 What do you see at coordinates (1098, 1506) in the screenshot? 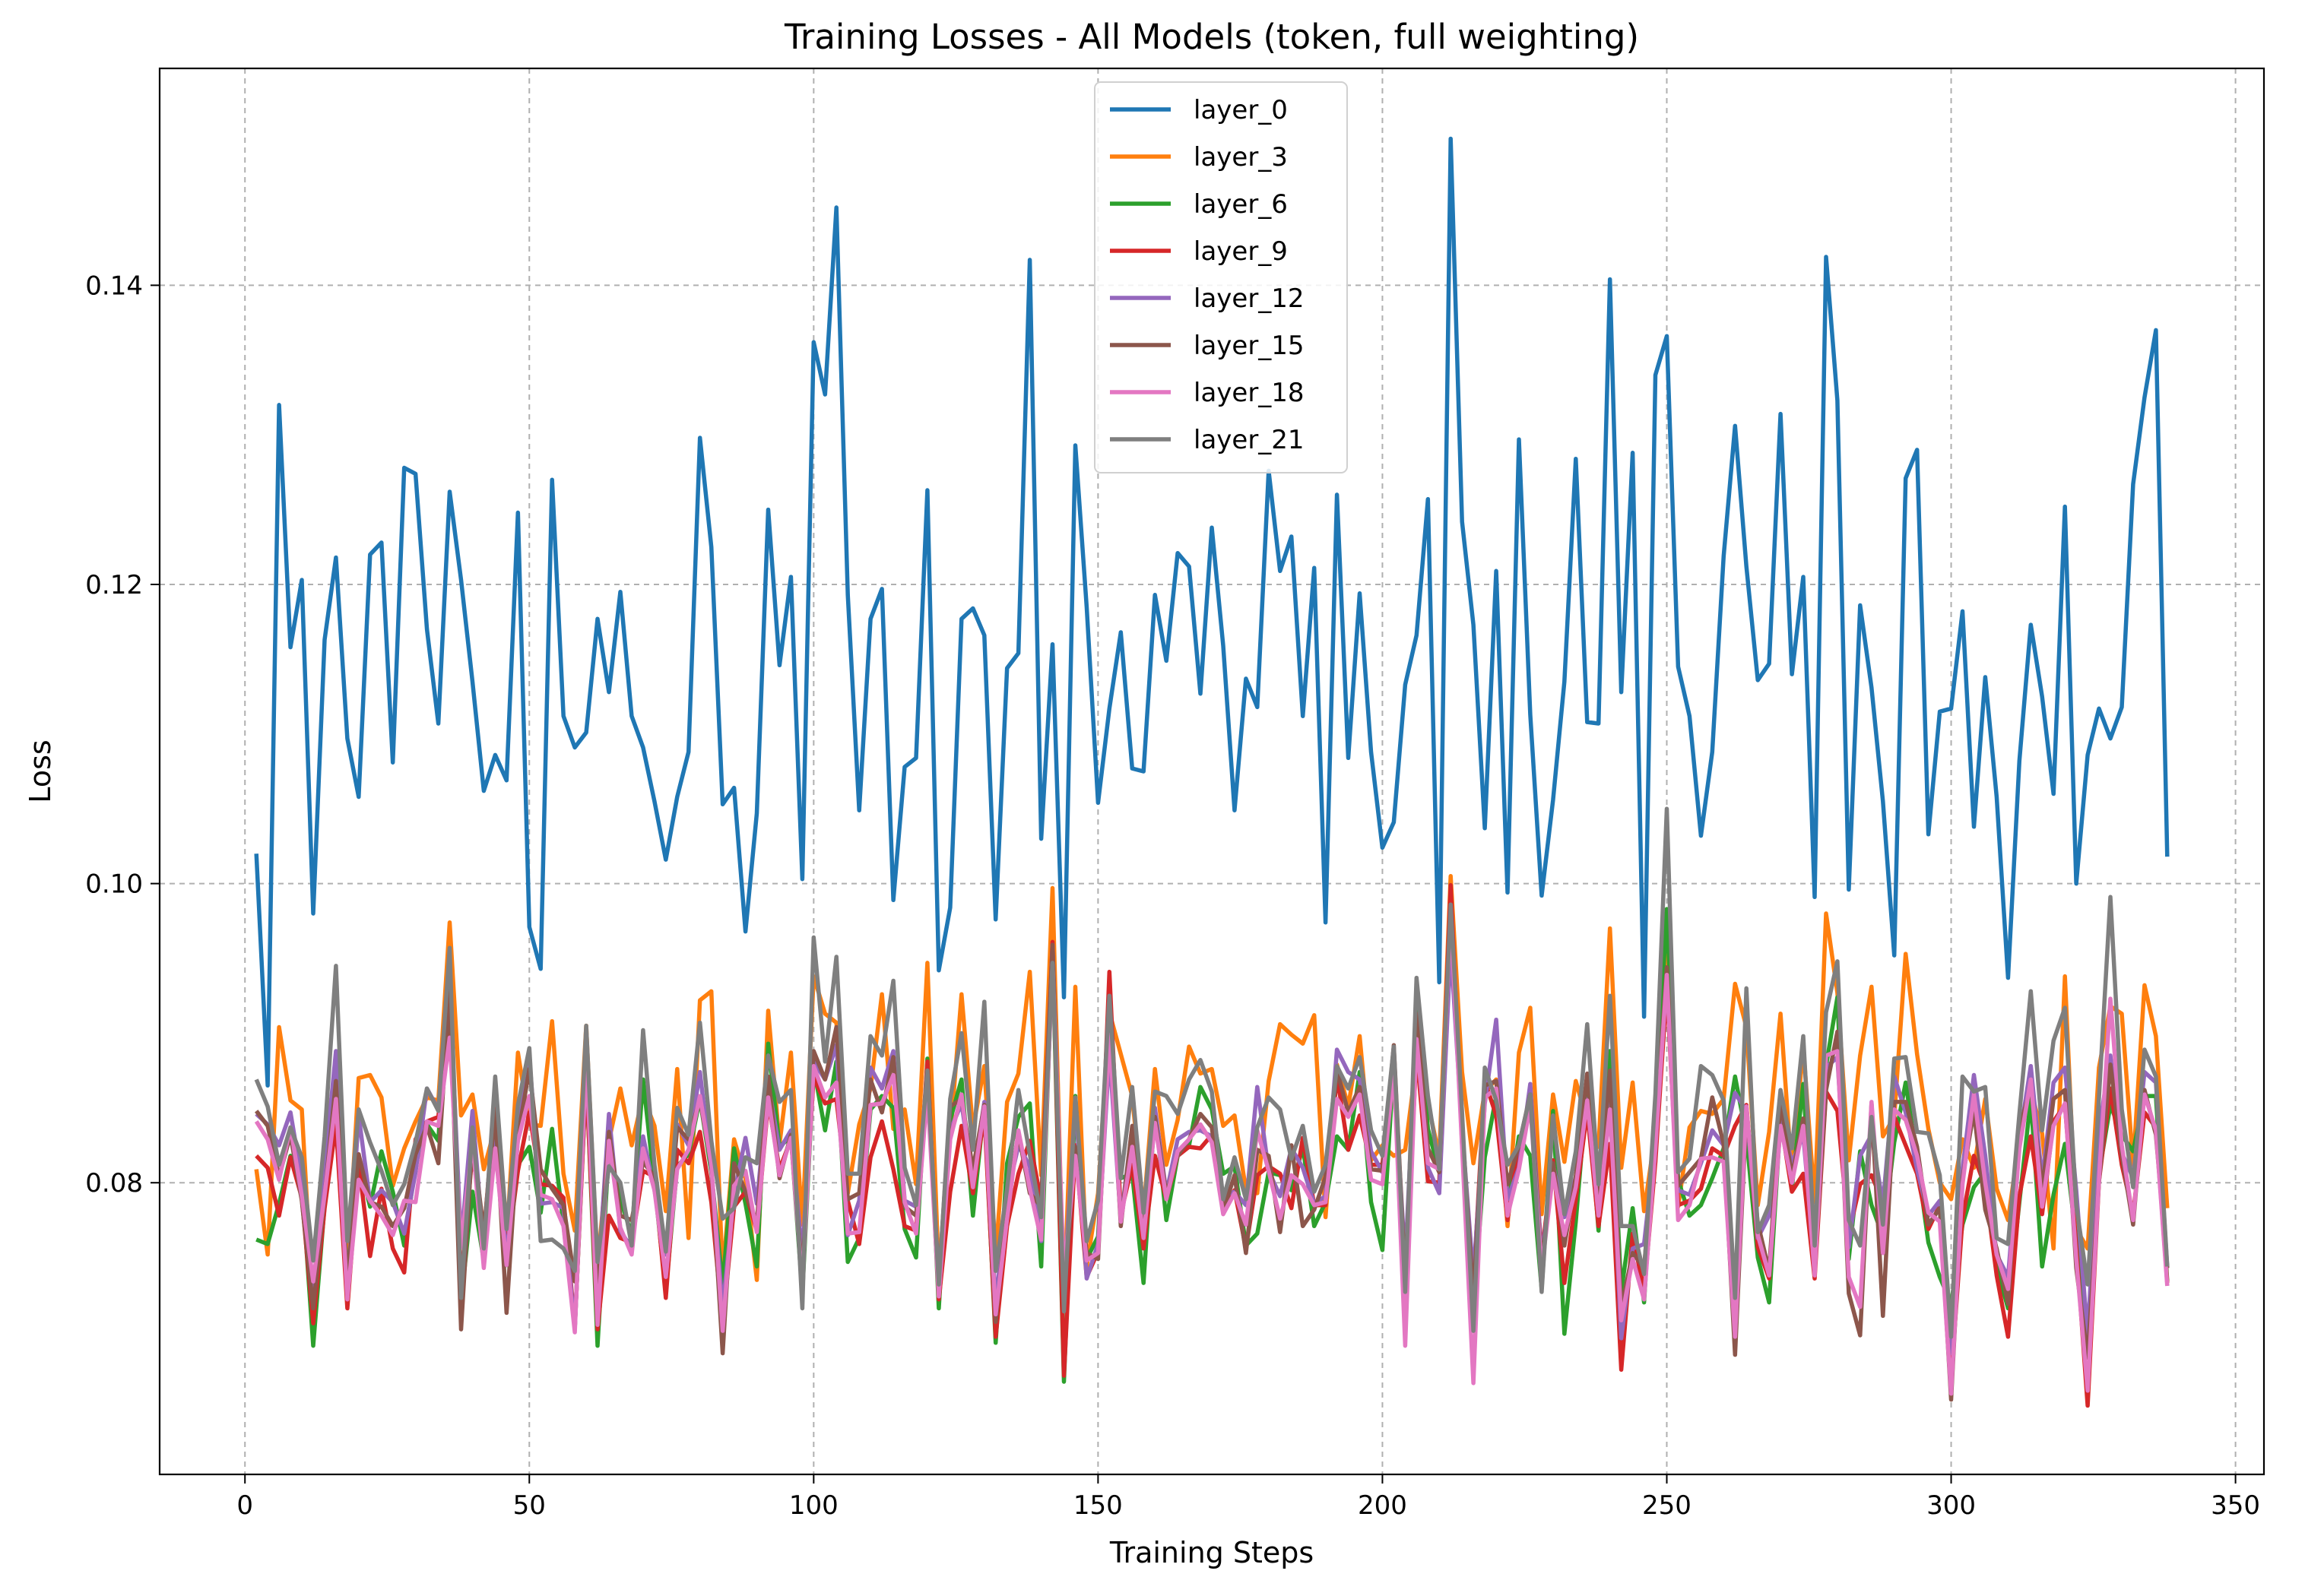
I see `x-tick-label: 150` at bounding box center [1098, 1506].